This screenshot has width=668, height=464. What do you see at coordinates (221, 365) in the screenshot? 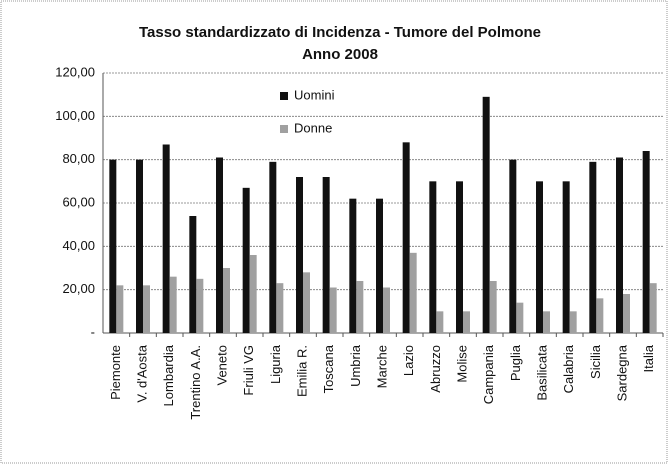
I see `x-tick-label: Veneto` at bounding box center [221, 365].